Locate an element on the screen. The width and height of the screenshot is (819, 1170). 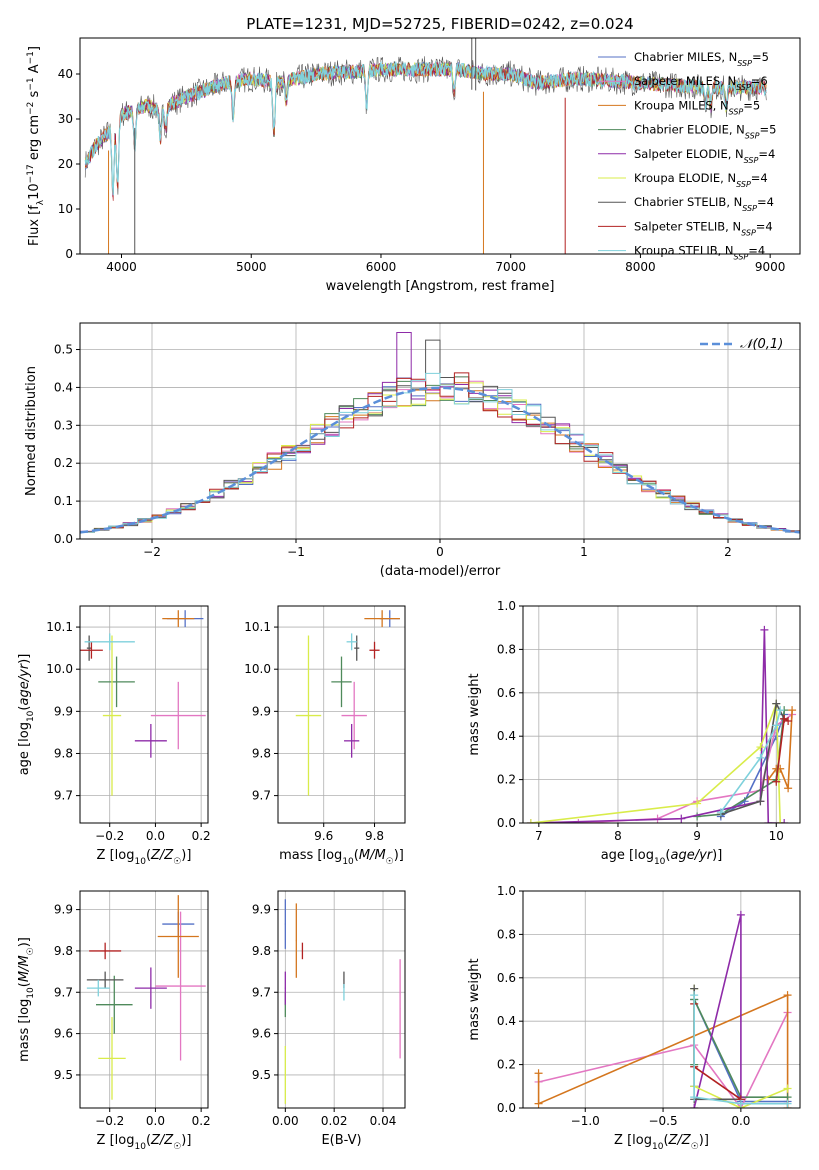
mass-vs-reddening-panel: 0.00 0.02 0.04 9.5 9.6 9.7 9.8 9.9 E(B-V) is located at coordinates (329, 1019).